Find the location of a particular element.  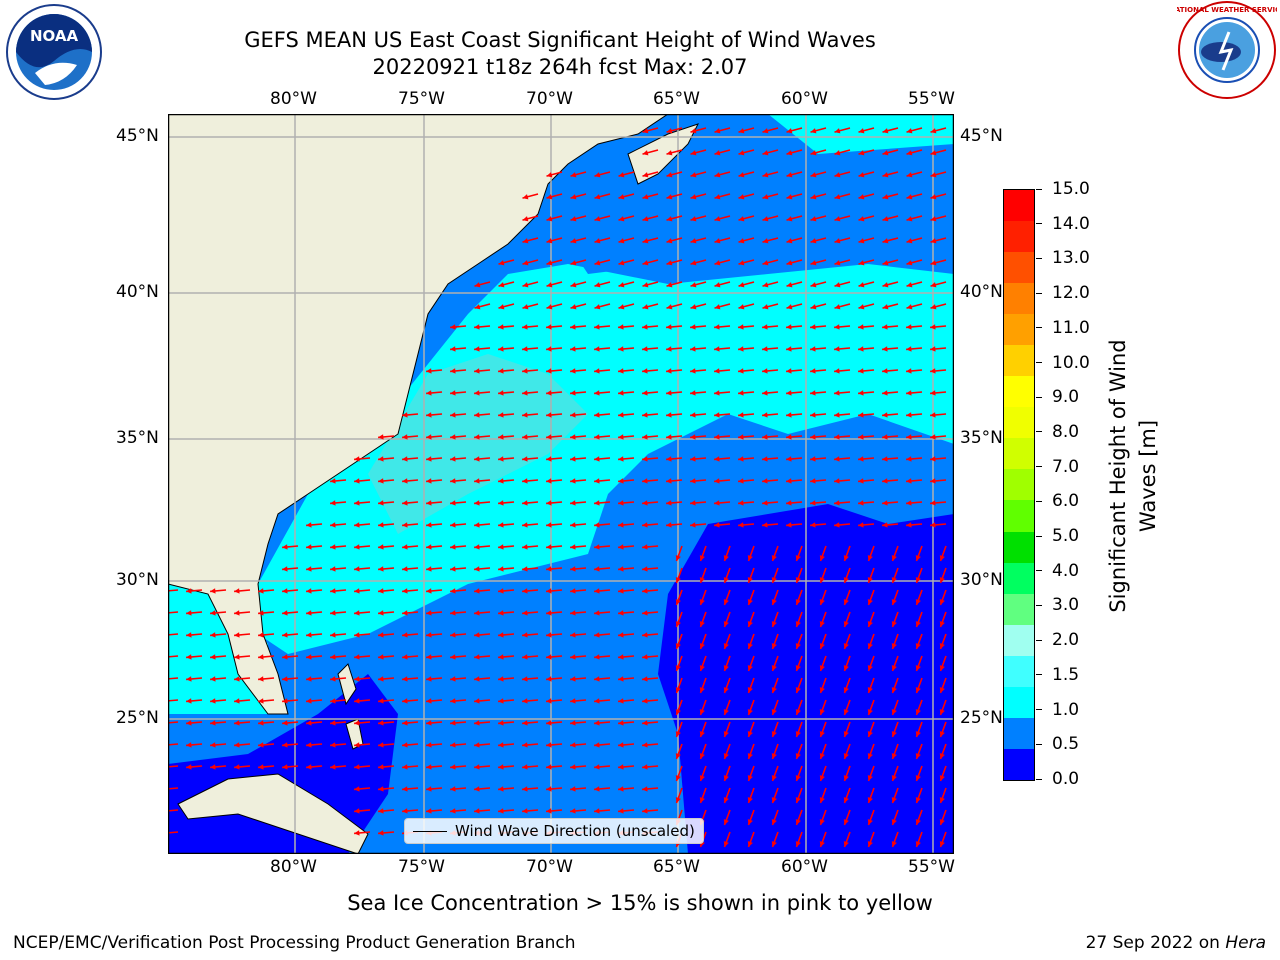

left-lat-label: 35°N is located at coordinates (137, 438).